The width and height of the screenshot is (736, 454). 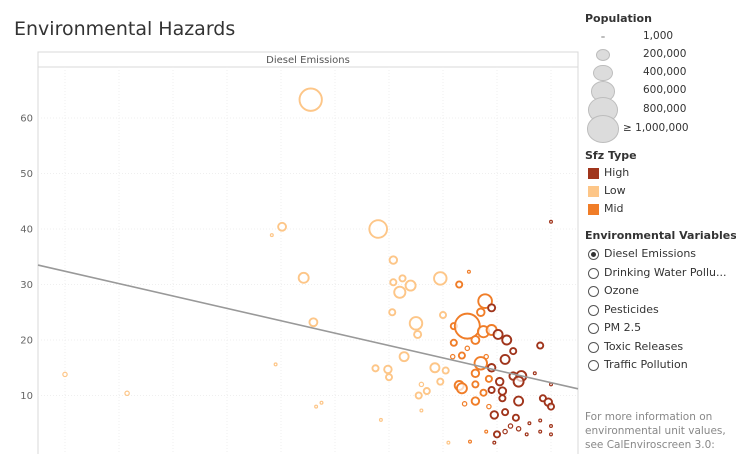 I want to click on population-size-item: 600,000, so click(x=660, y=91).